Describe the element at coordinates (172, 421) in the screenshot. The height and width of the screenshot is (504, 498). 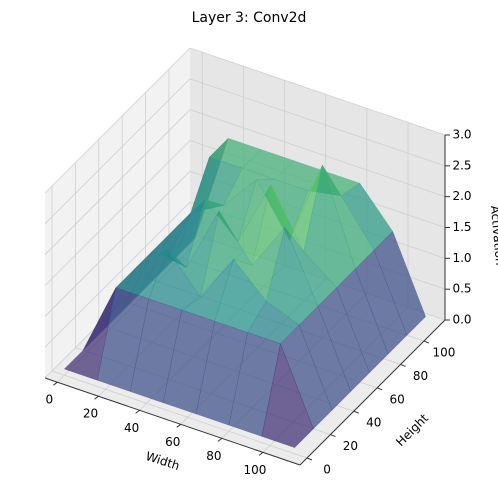
I see `x-axis` at that location.